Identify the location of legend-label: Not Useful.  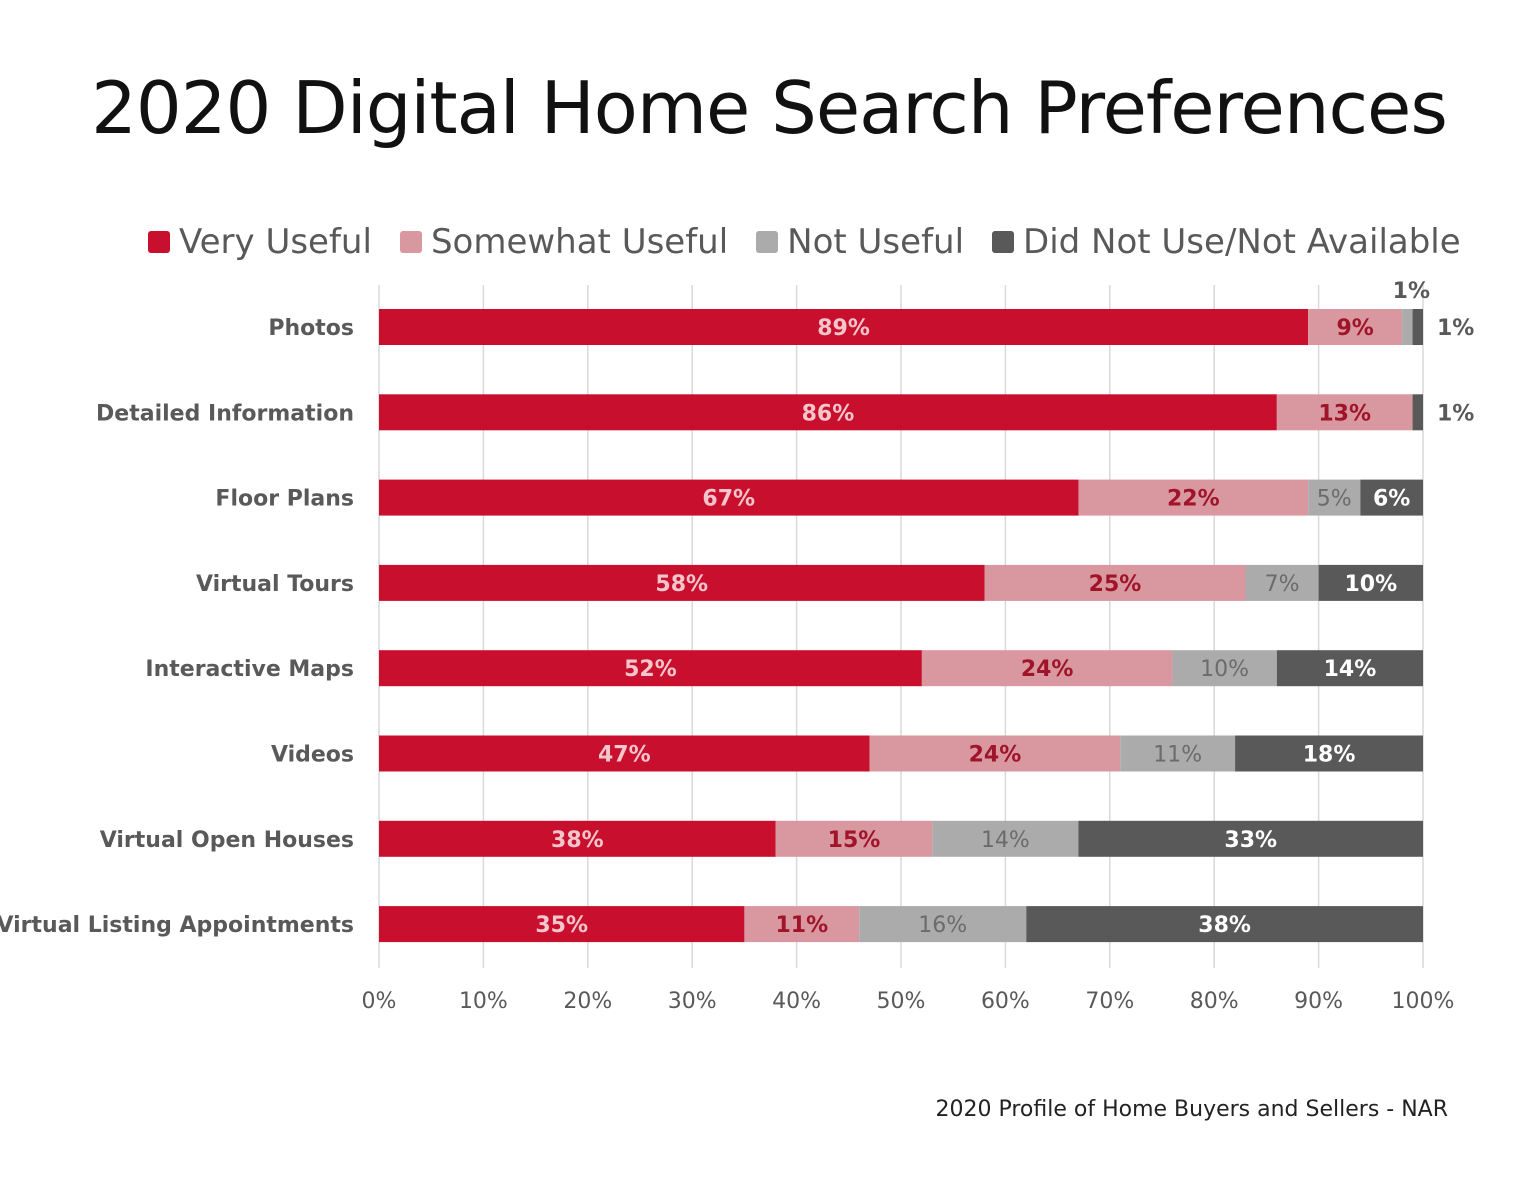
(876, 242).